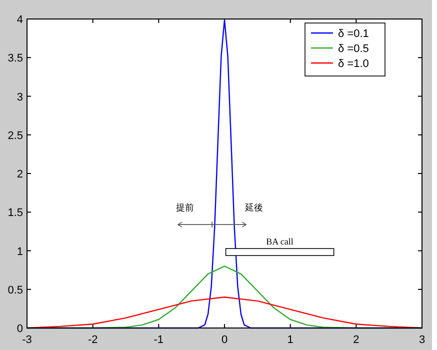  What do you see at coordinates (290, 340) in the screenshot?
I see `x-tick-label: 1` at bounding box center [290, 340].